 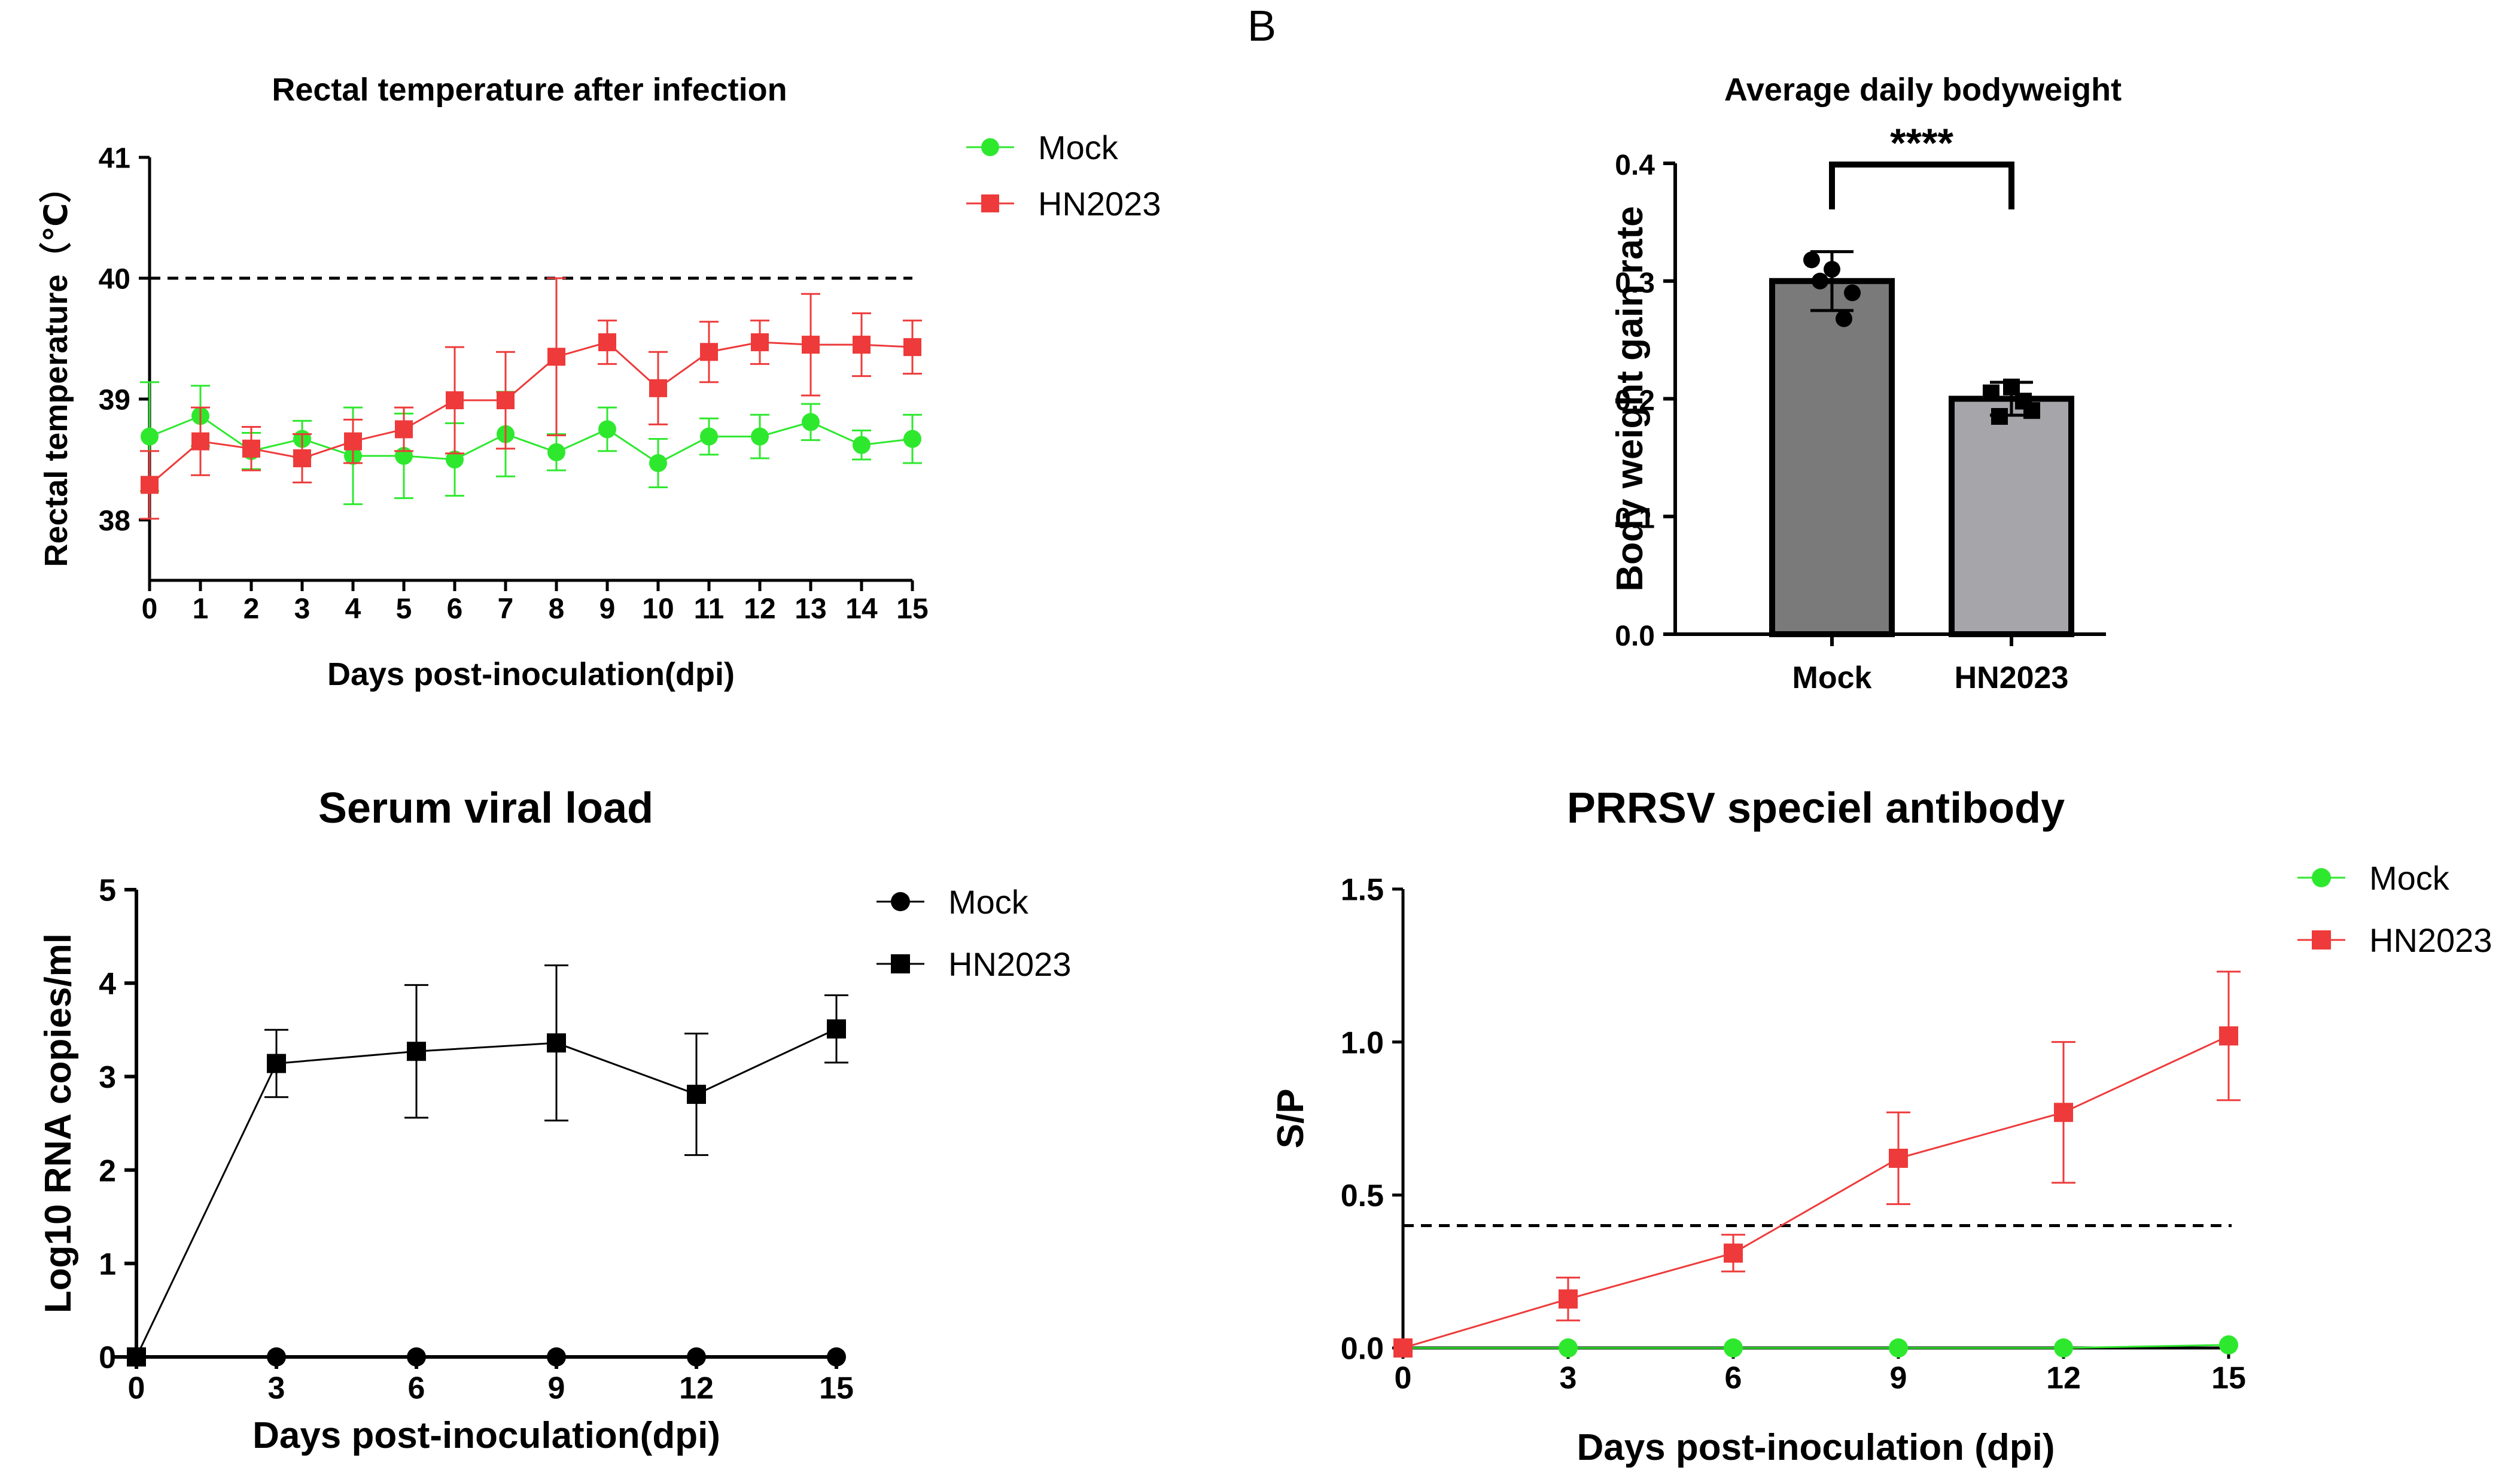 What do you see at coordinates (506, 609) in the screenshot?
I see `x-tick-label: 7` at bounding box center [506, 609].